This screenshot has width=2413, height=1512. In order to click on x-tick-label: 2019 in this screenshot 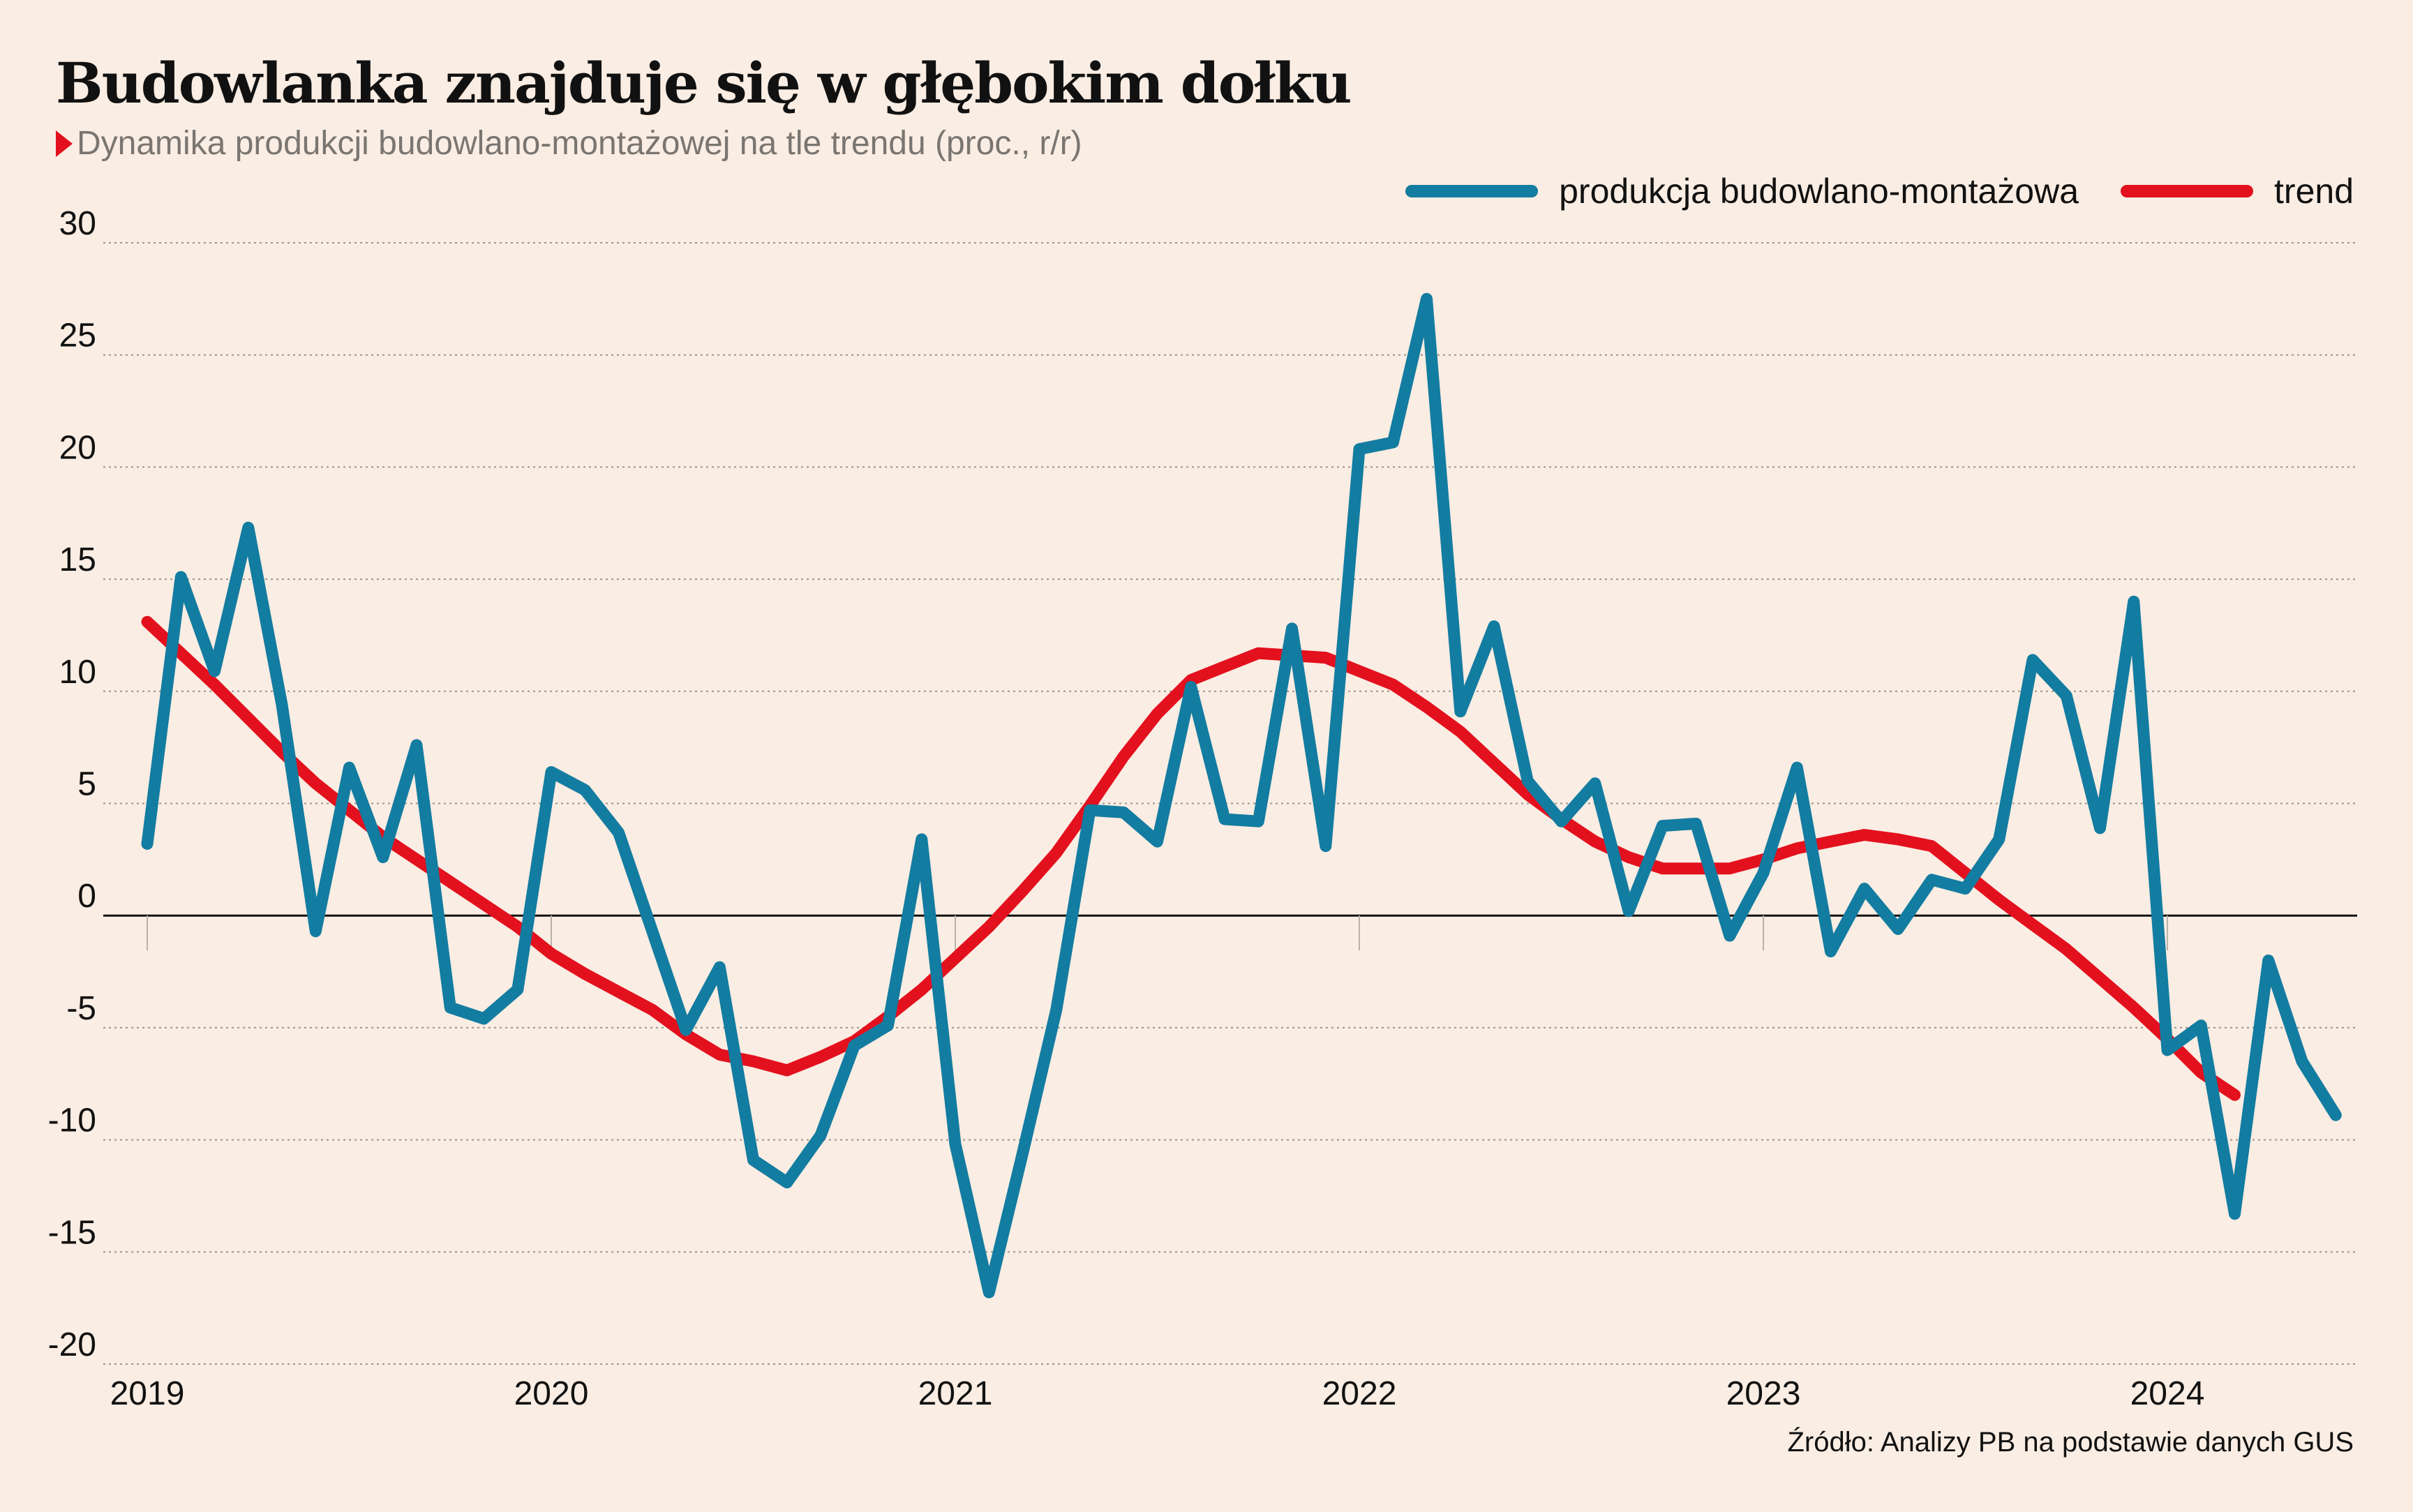, I will do `click(147, 1393)`.